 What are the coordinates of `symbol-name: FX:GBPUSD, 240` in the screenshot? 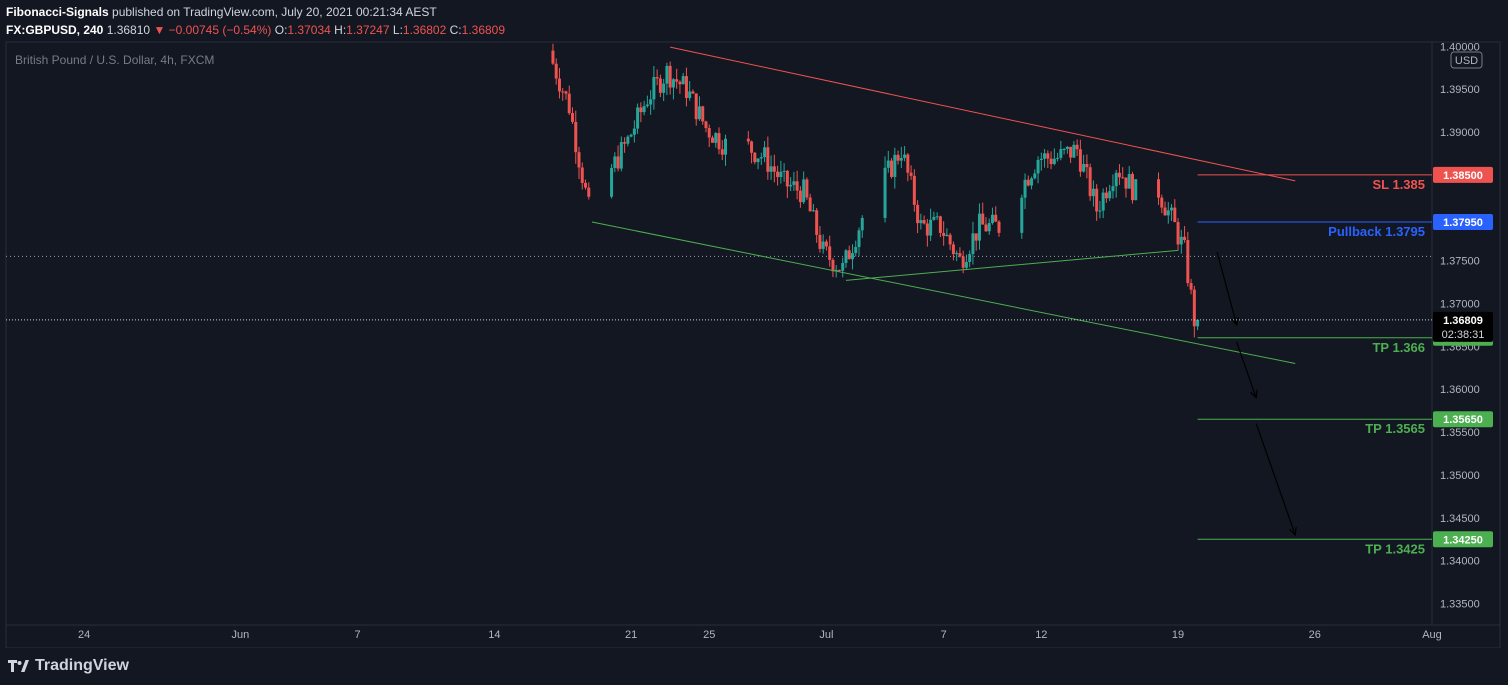 It's located at (55, 30).